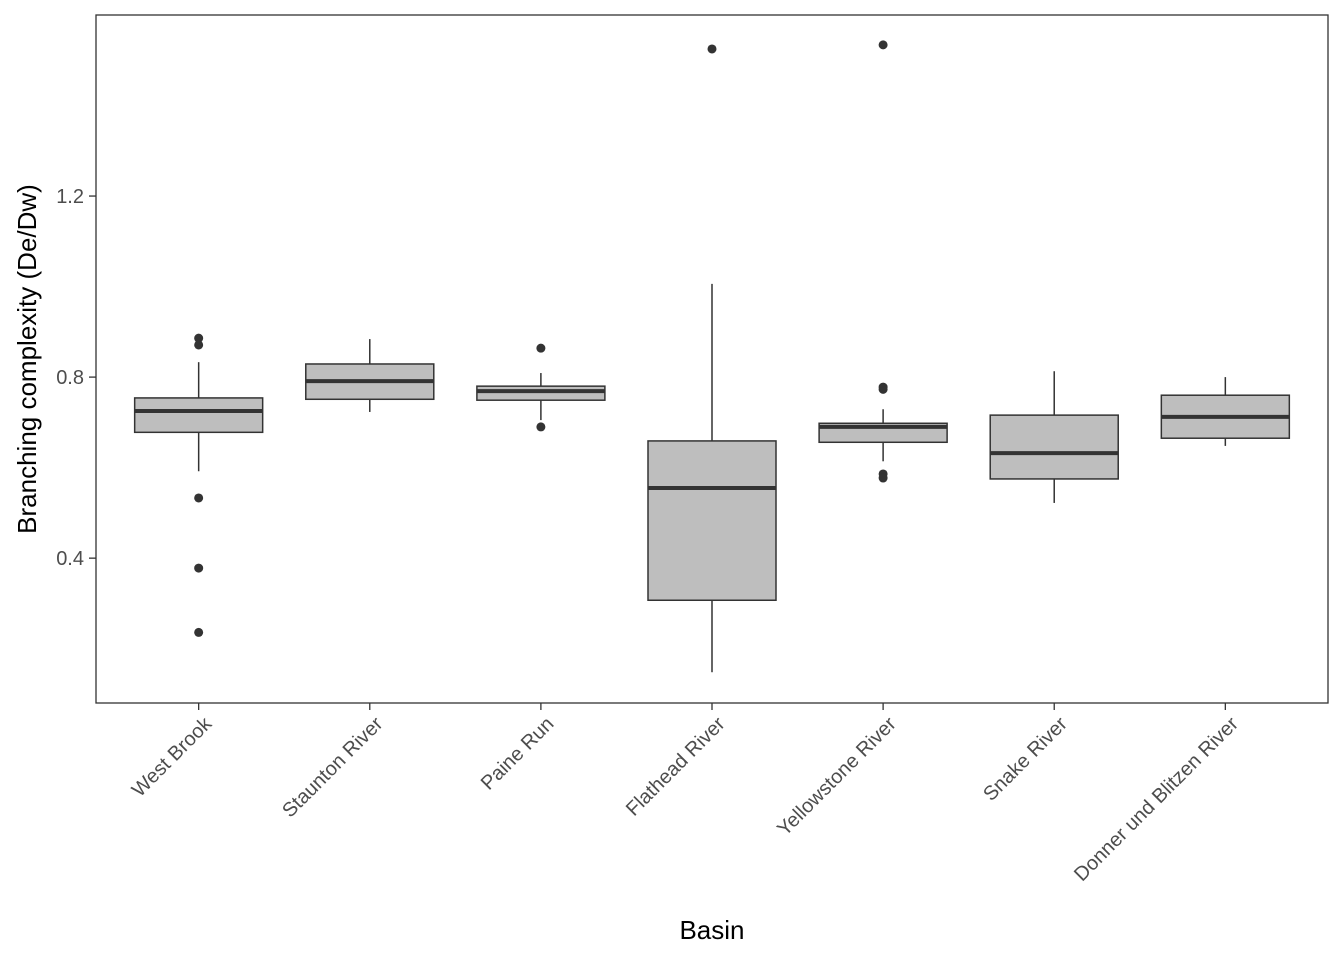  Describe the element at coordinates (1025, 759) in the screenshot. I see `x-tick-label: Snake River` at that location.